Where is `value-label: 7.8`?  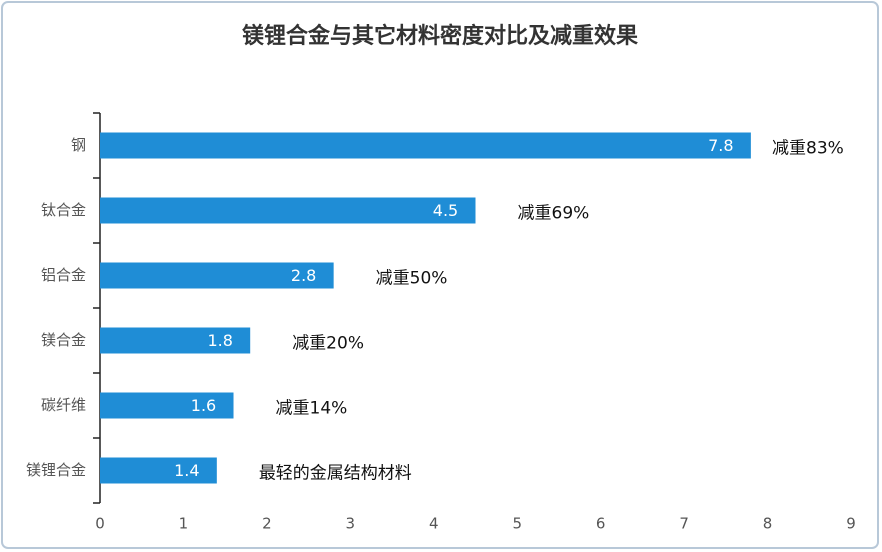
value-label: 7.8 is located at coordinates (720, 145).